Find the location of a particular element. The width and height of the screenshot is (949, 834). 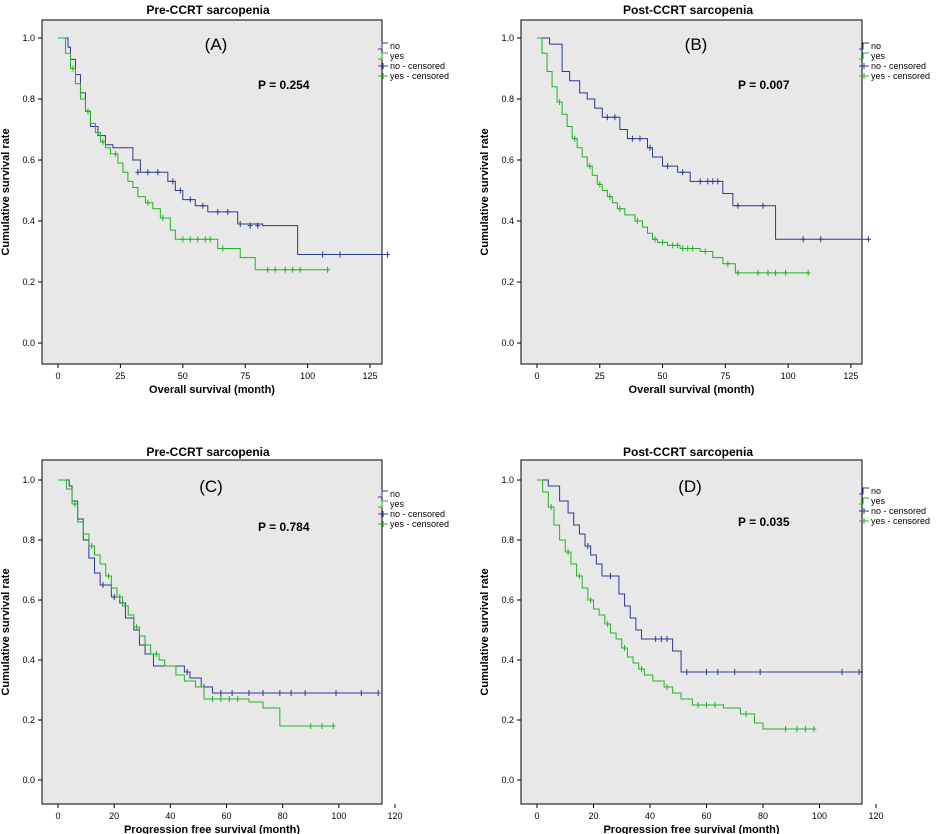

chart-title: Pre-CCRT sarcopenia is located at coordinates (208, 10).